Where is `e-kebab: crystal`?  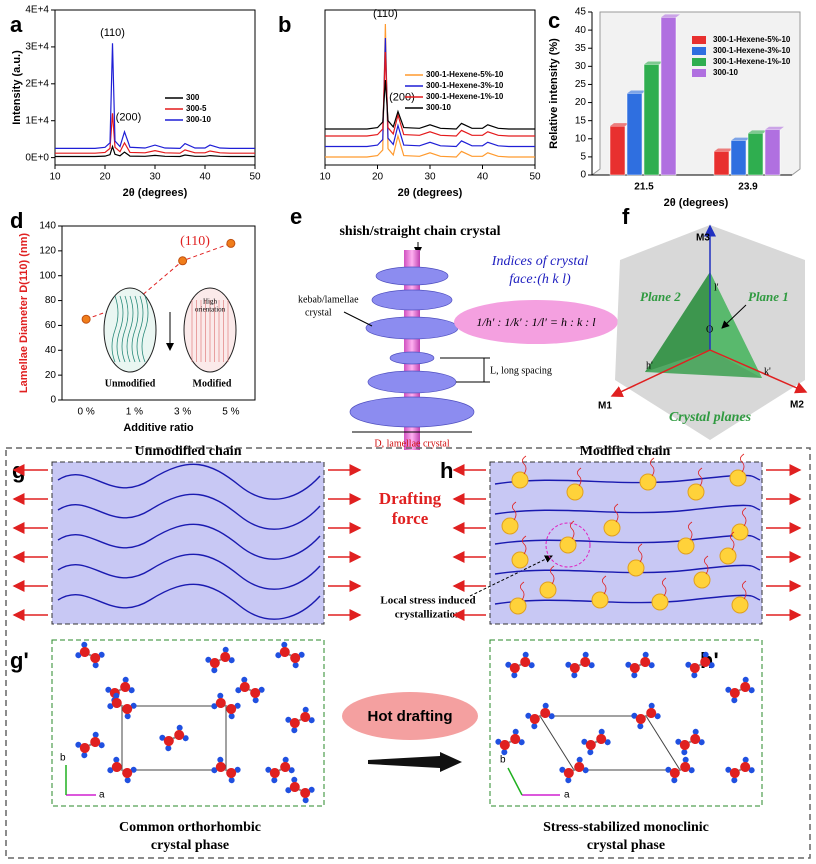 e-kebab: crystal is located at coordinates (318, 312).